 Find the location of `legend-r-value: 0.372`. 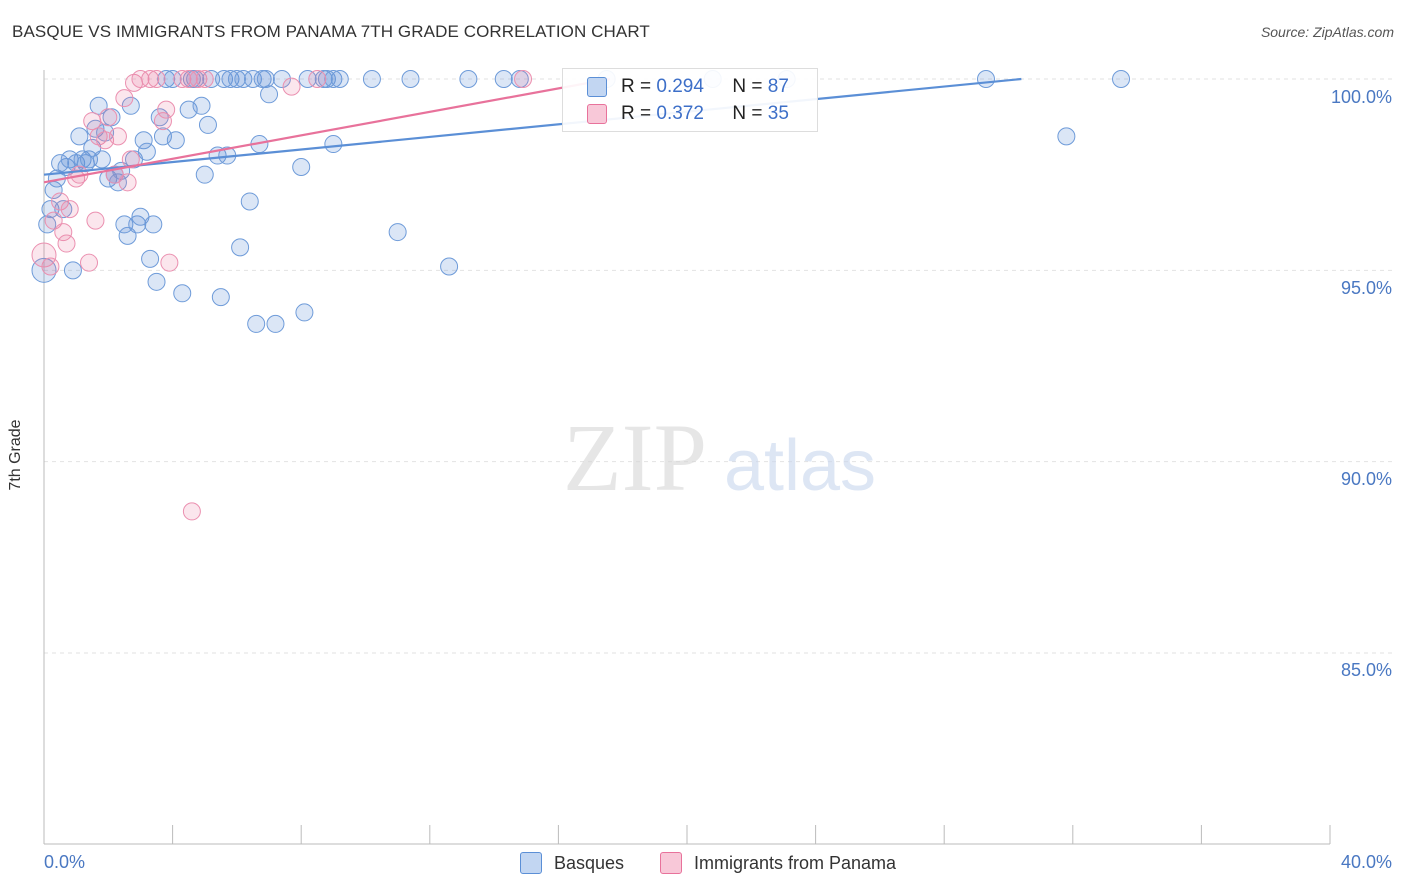

legend-r-value: 0.372 is located at coordinates (680, 113).